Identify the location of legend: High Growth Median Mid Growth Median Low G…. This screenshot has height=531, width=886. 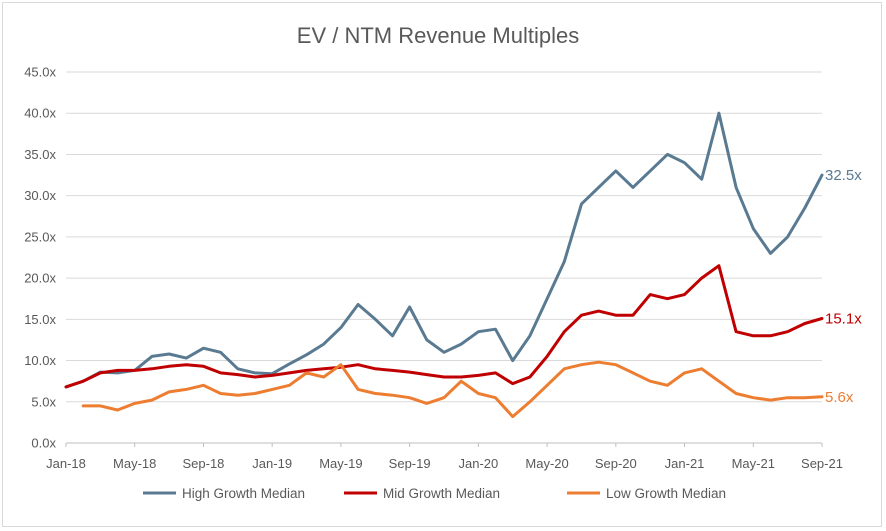
(434, 493).